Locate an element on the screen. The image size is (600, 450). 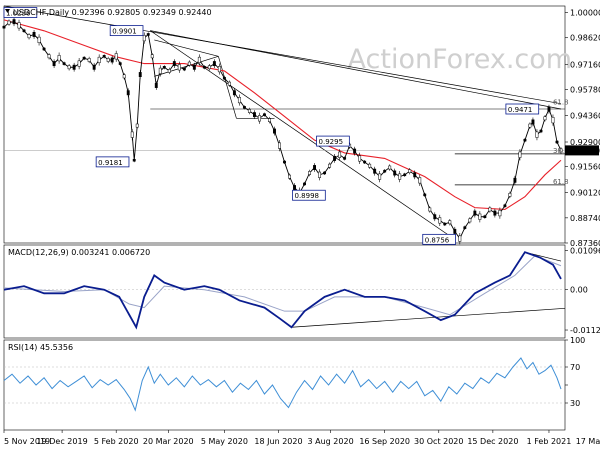
macd-signal-line is located at coordinates (282, 285).